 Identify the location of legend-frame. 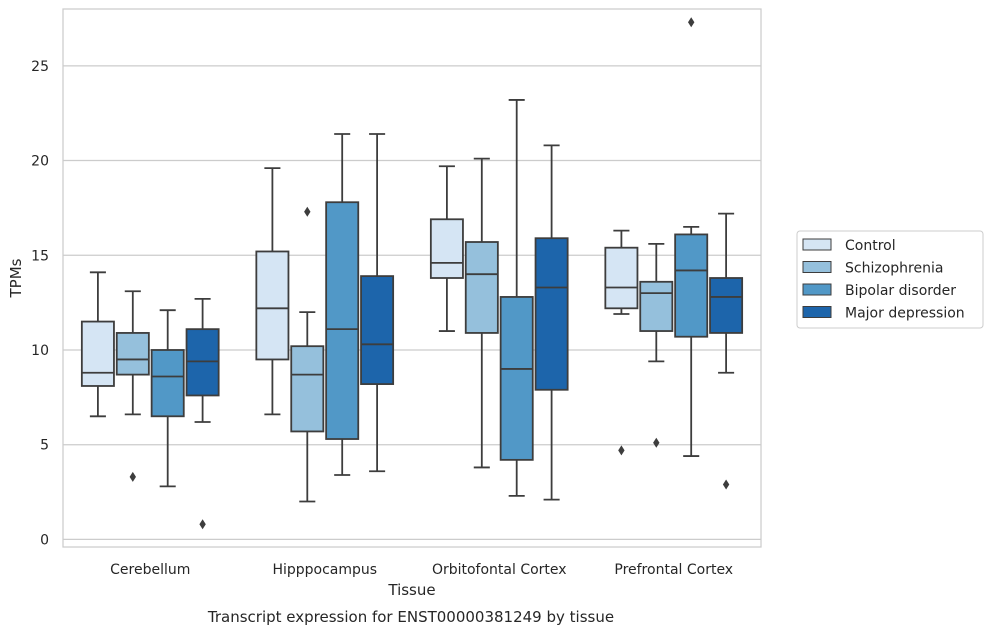
(890, 279).